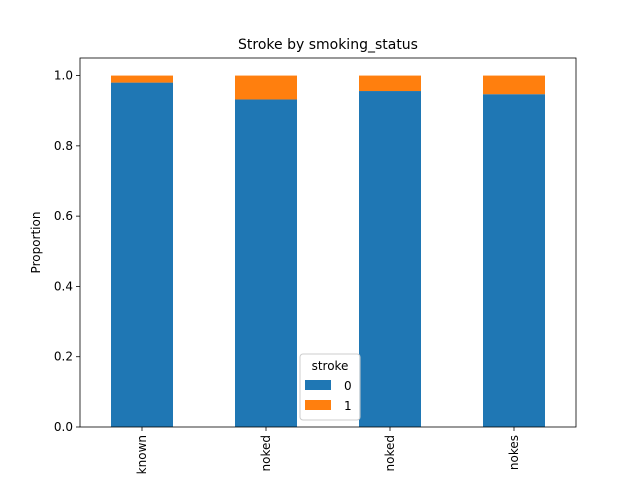 The width and height of the screenshot is (640, 485). I want to click on legend-label-0: 0, so click(348, 386).